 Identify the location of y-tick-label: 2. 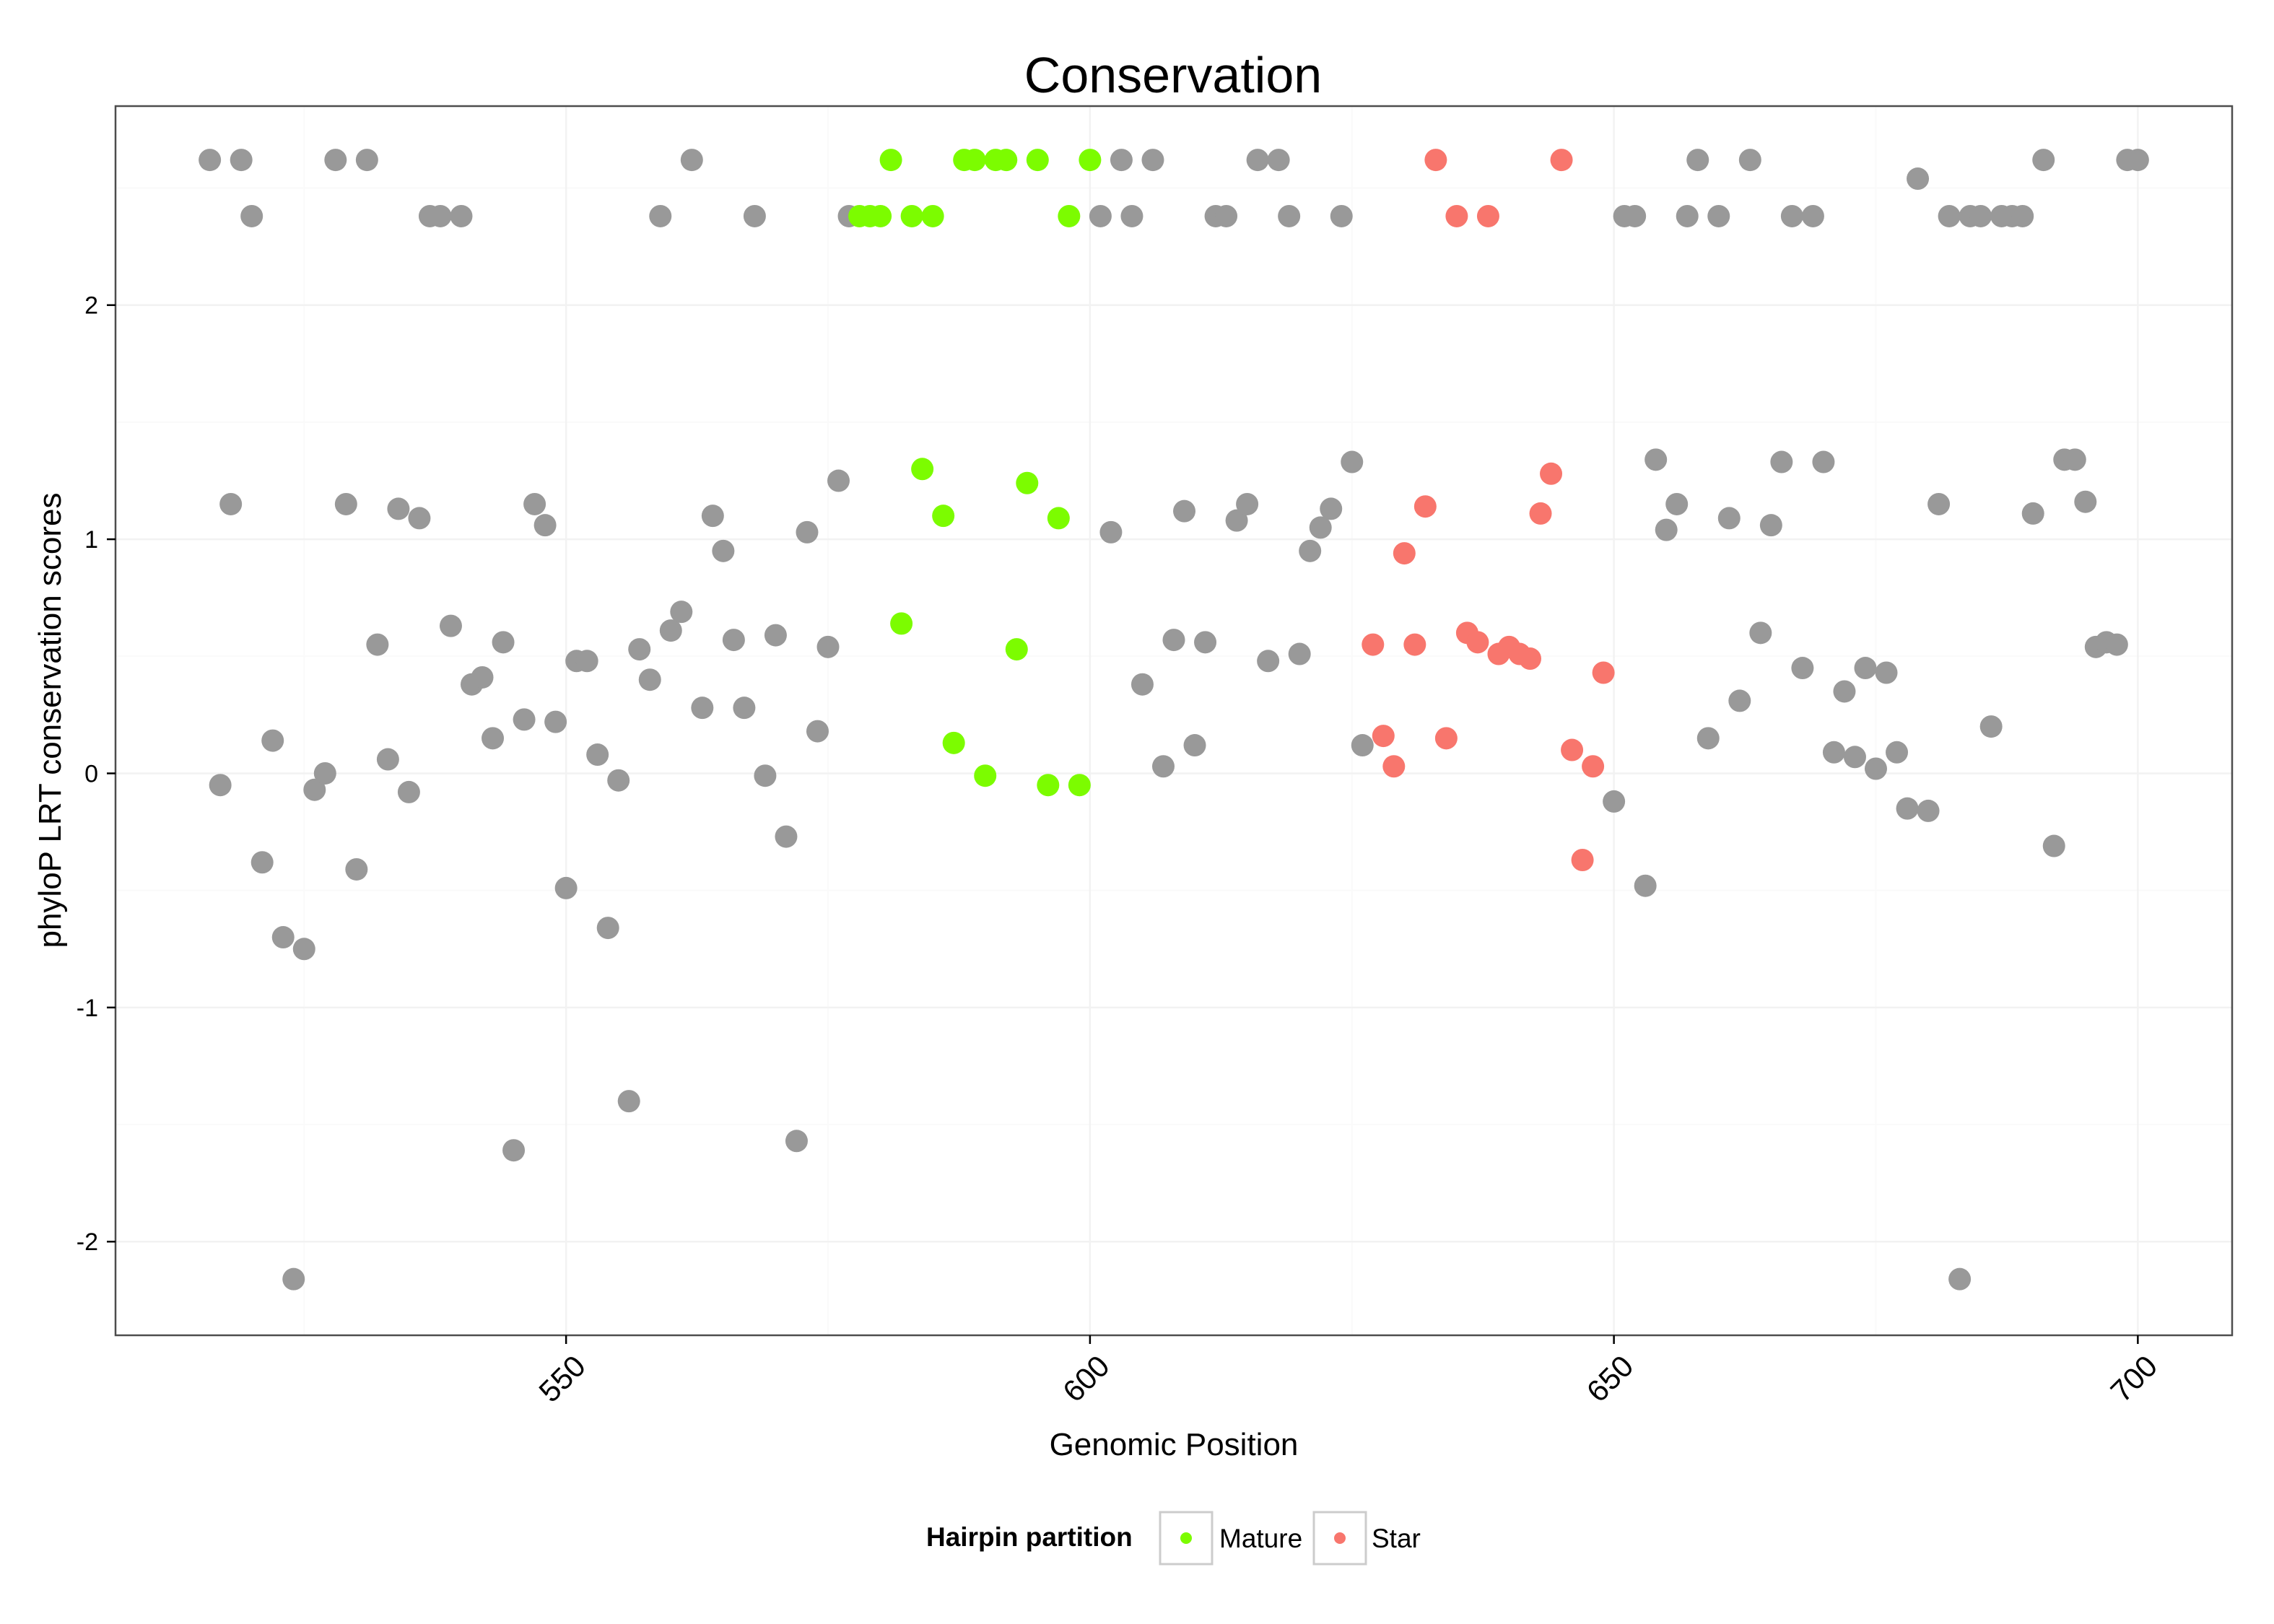
(91, 306).